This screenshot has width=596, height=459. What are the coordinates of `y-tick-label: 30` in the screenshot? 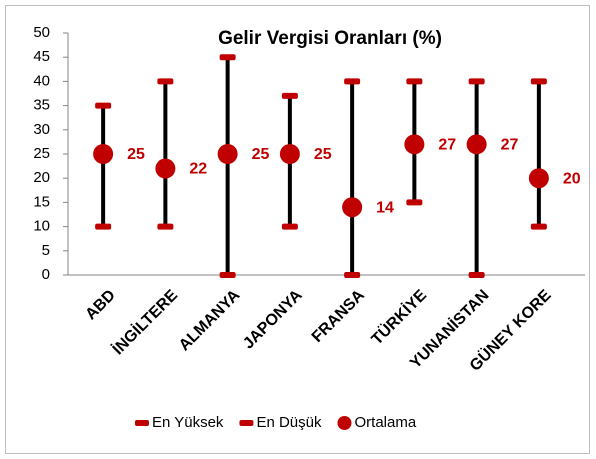 It's located at (41, 129).